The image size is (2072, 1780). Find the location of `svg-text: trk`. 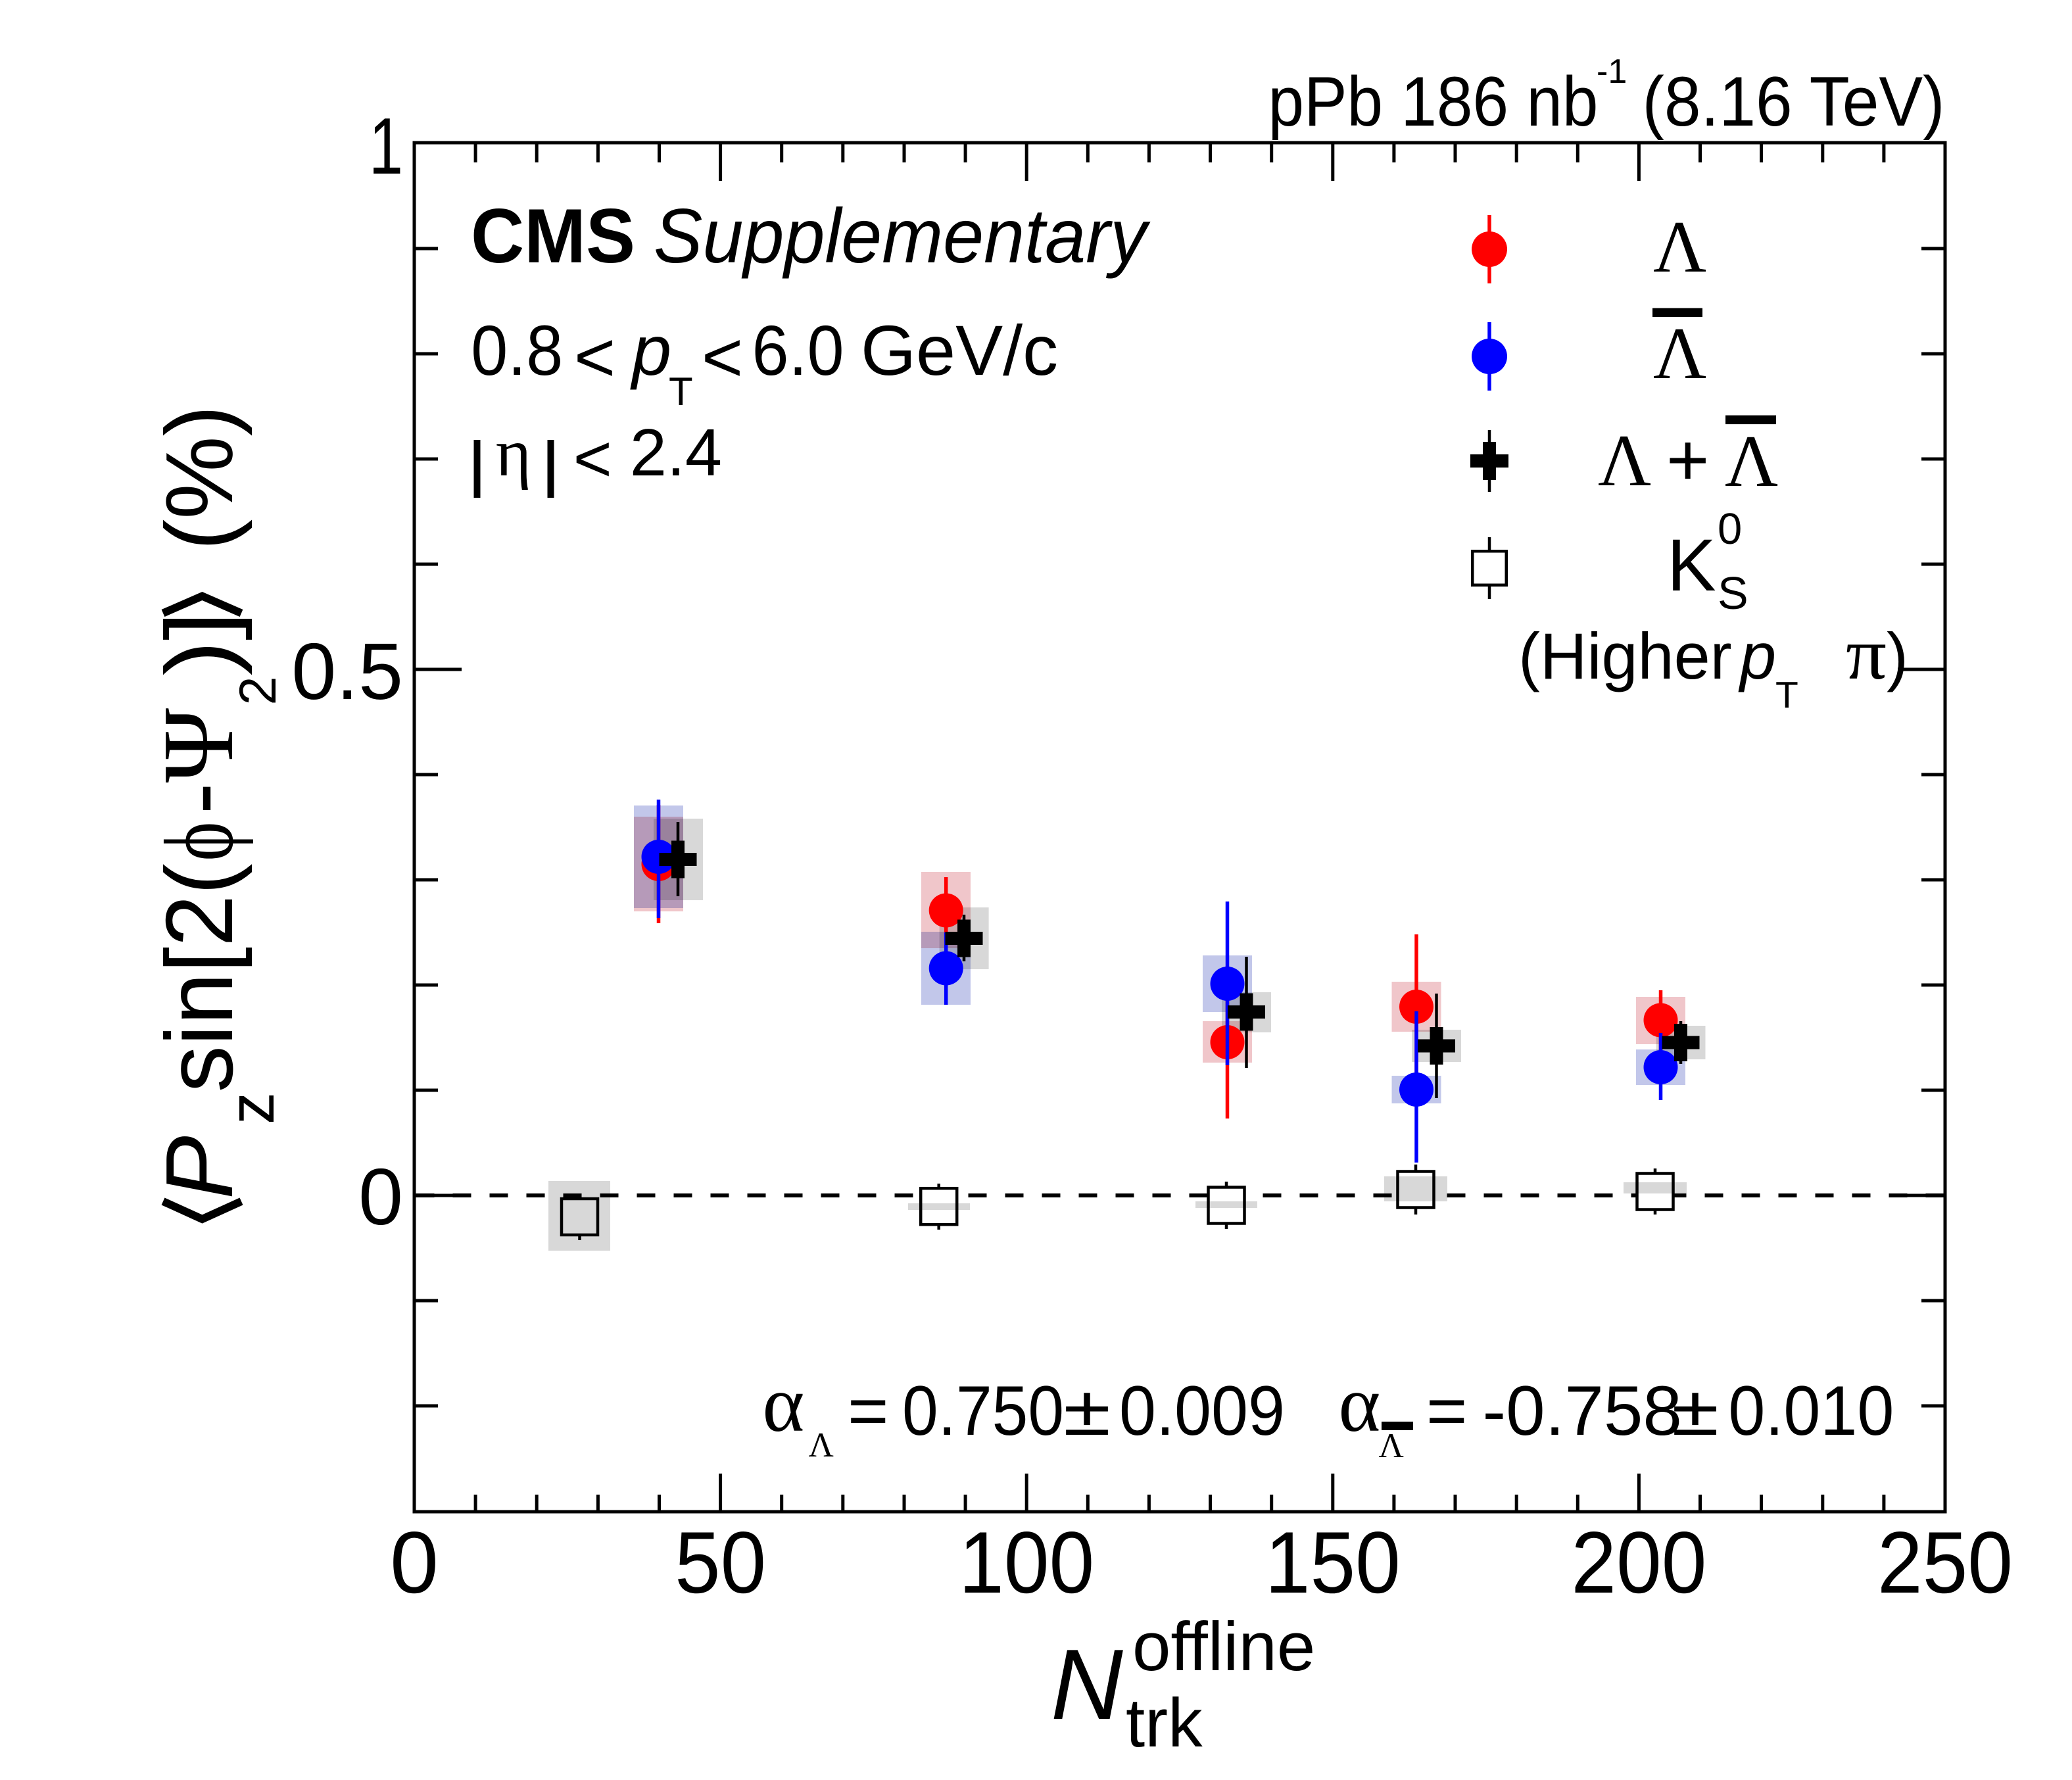

svg-text: trk is located at coordinates (1165, 1723).